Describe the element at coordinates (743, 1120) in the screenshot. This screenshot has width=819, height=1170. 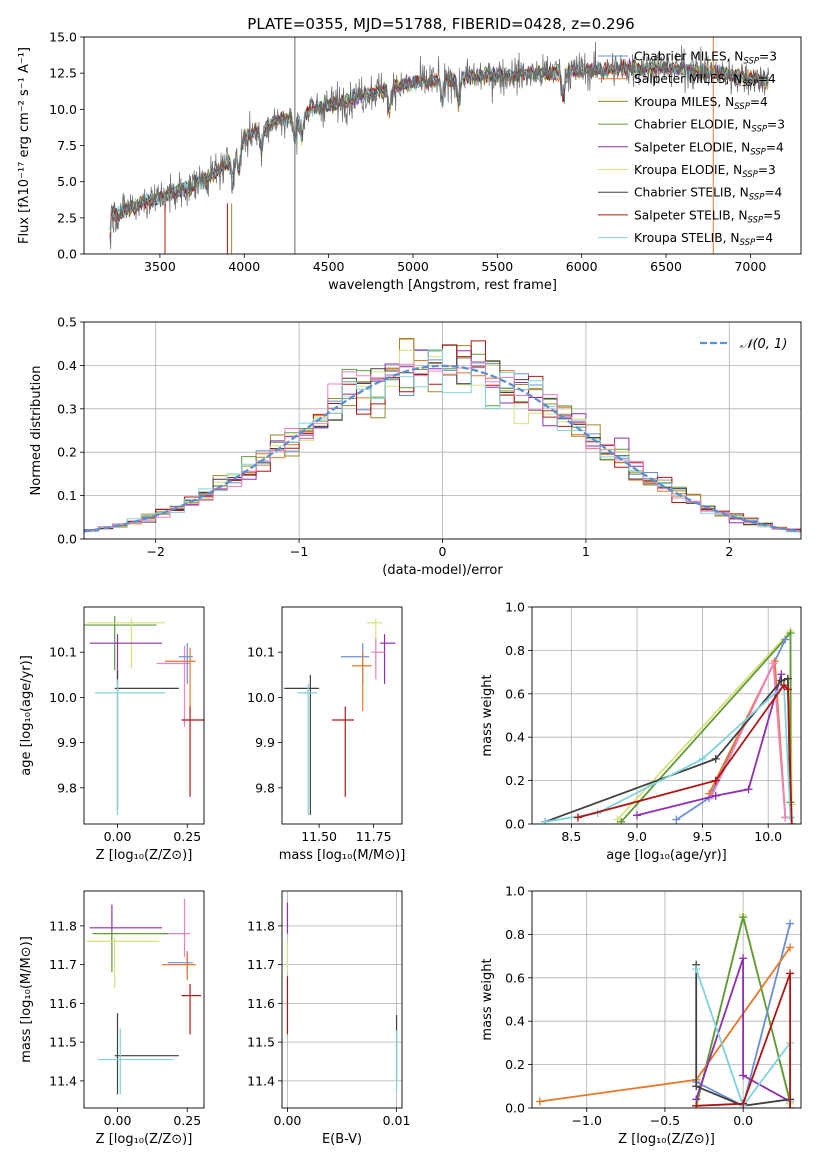
I see `x-tick-label: 0.0` at that location.